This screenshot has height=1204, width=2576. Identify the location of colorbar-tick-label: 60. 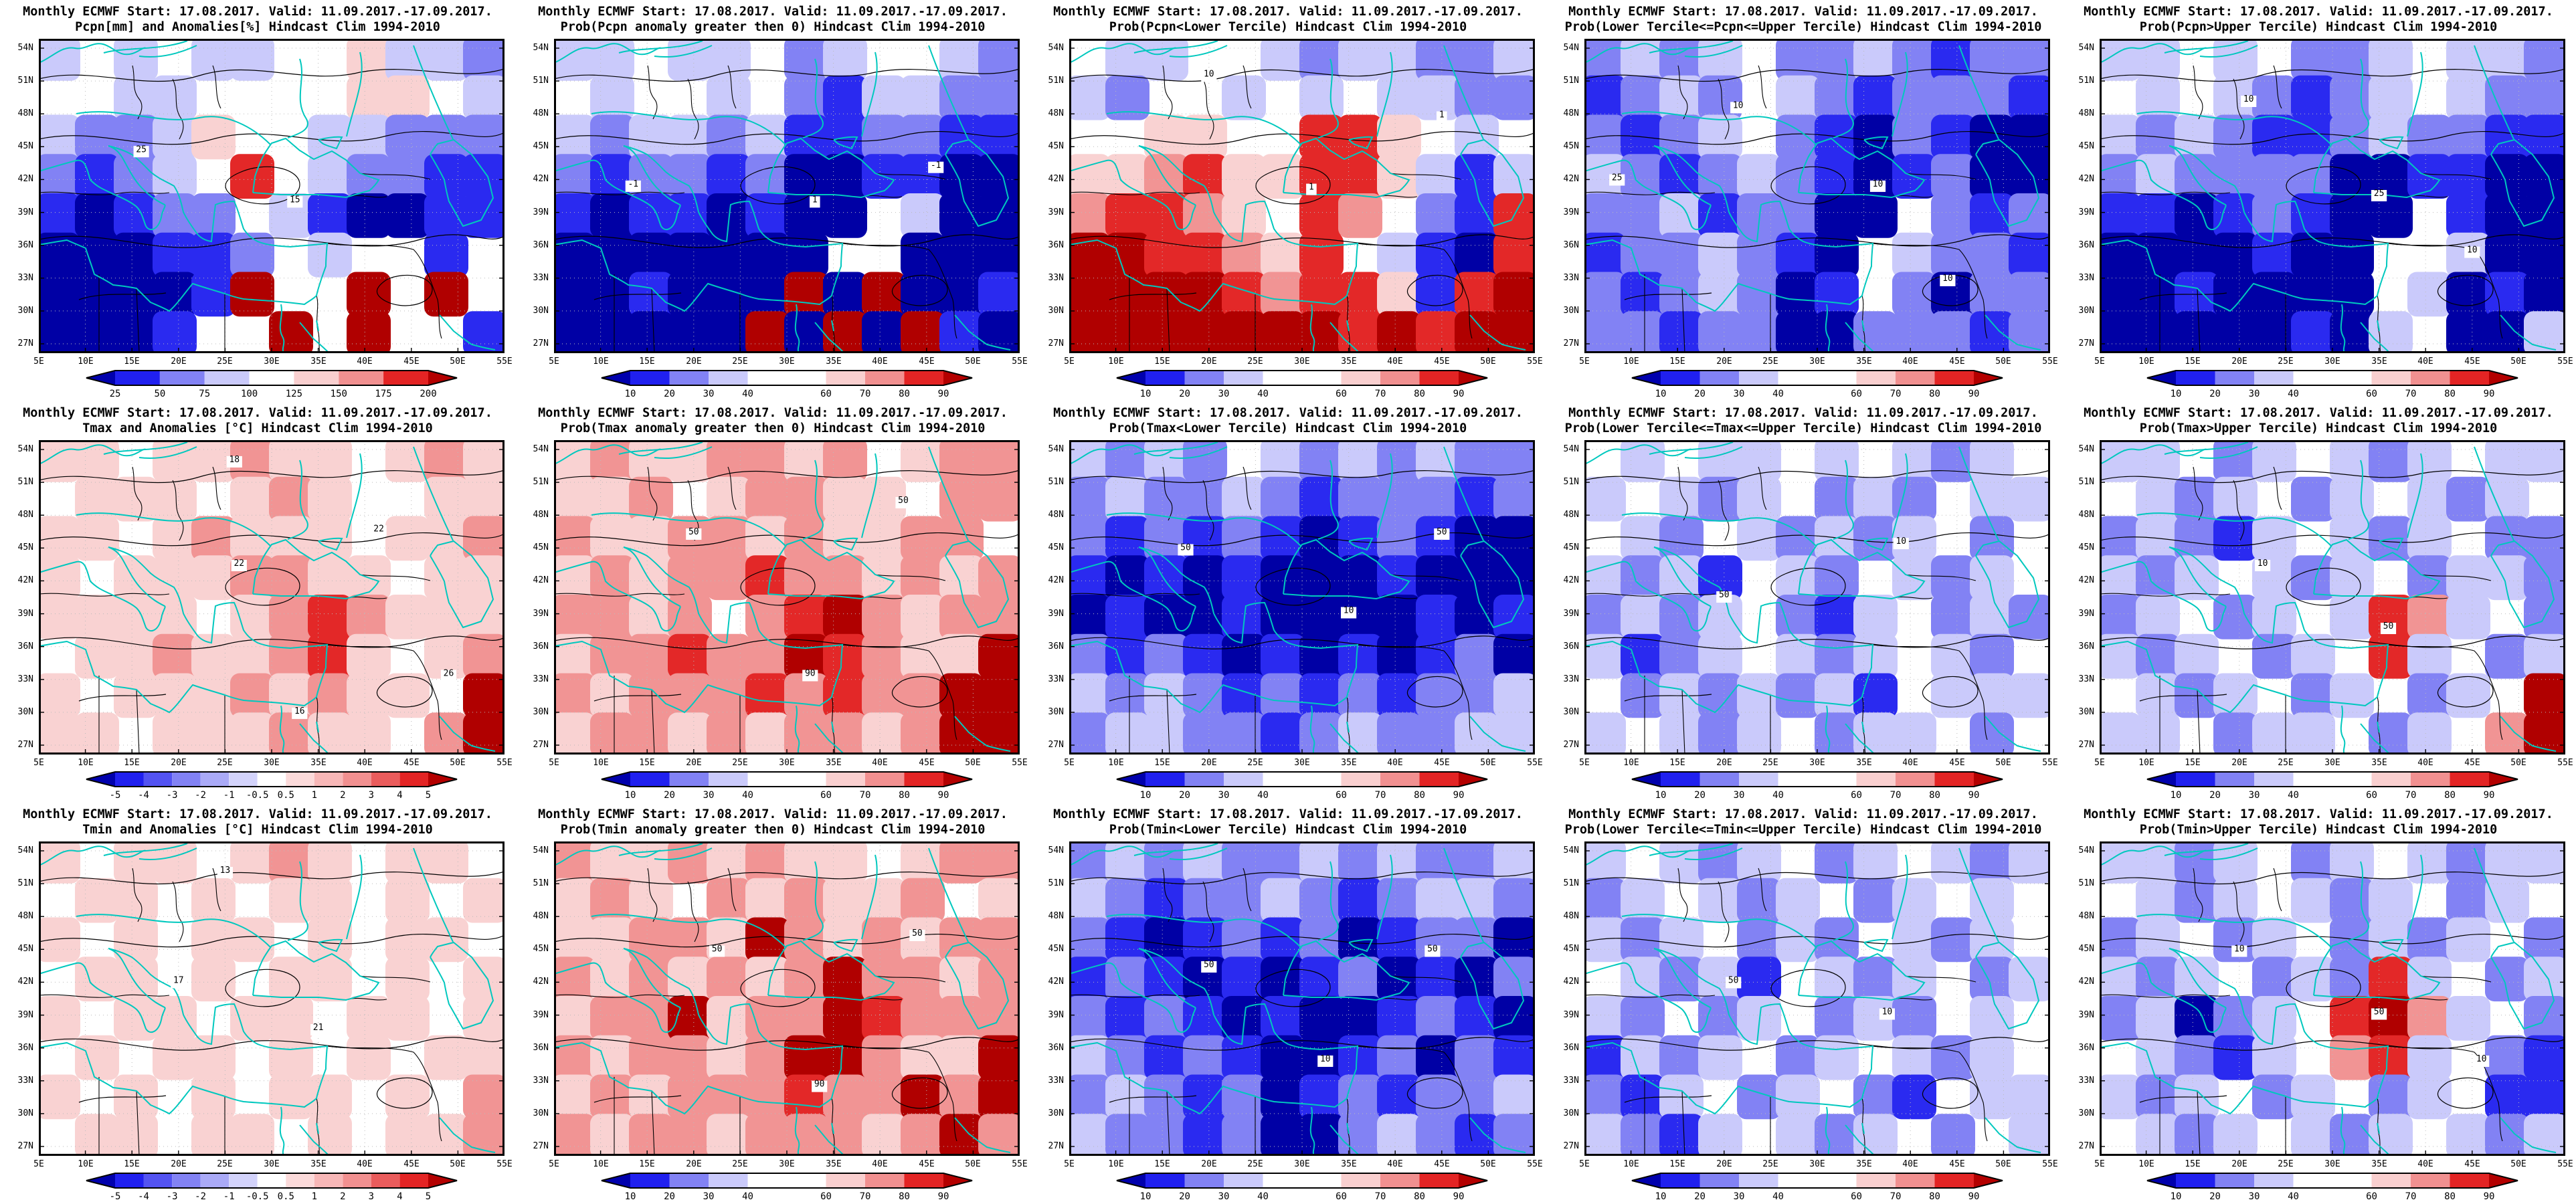
(1856, 795).